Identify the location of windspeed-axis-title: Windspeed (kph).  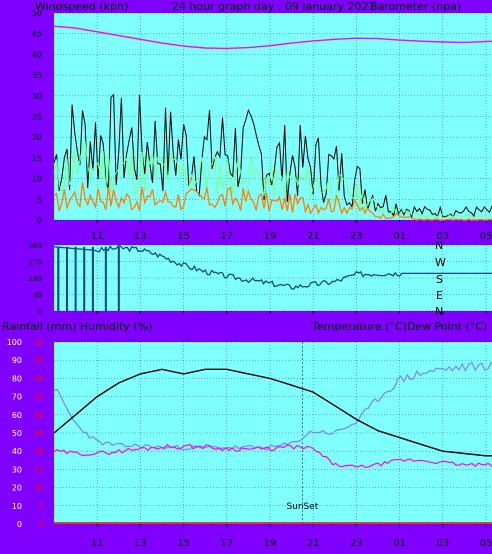
(82, 6).